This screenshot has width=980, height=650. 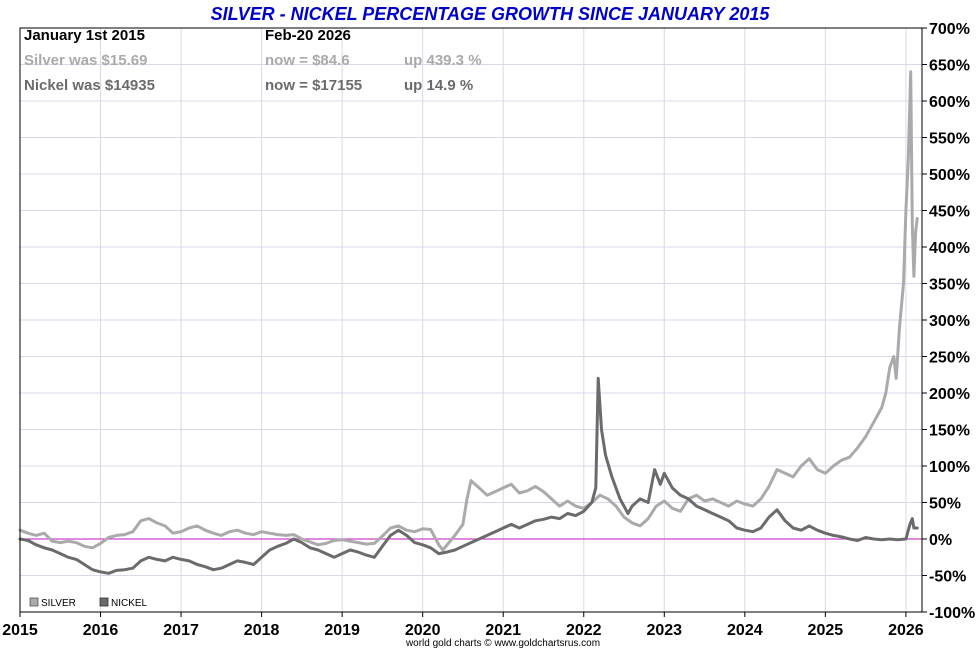 What do you see at coordinates (313, 85) in the screenshot?
I see `nickel-now-price: now = $17155` at bounding box center [313, 85].